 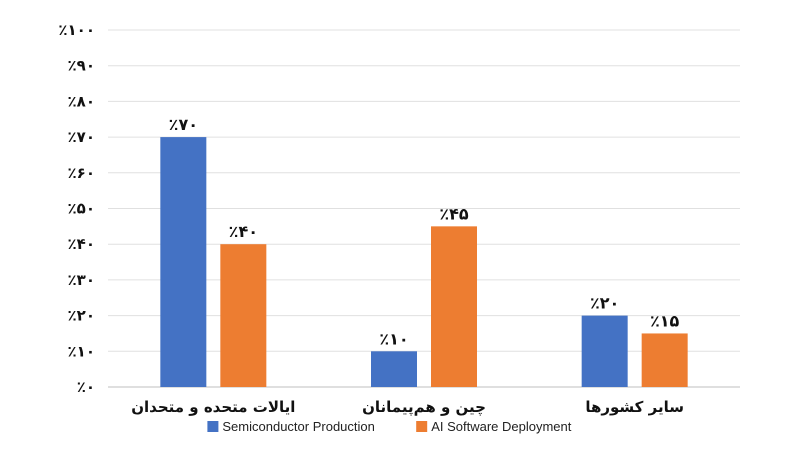 I want to click on y-tick-label: ٪۱۰۰, so click(x=76, y=30).